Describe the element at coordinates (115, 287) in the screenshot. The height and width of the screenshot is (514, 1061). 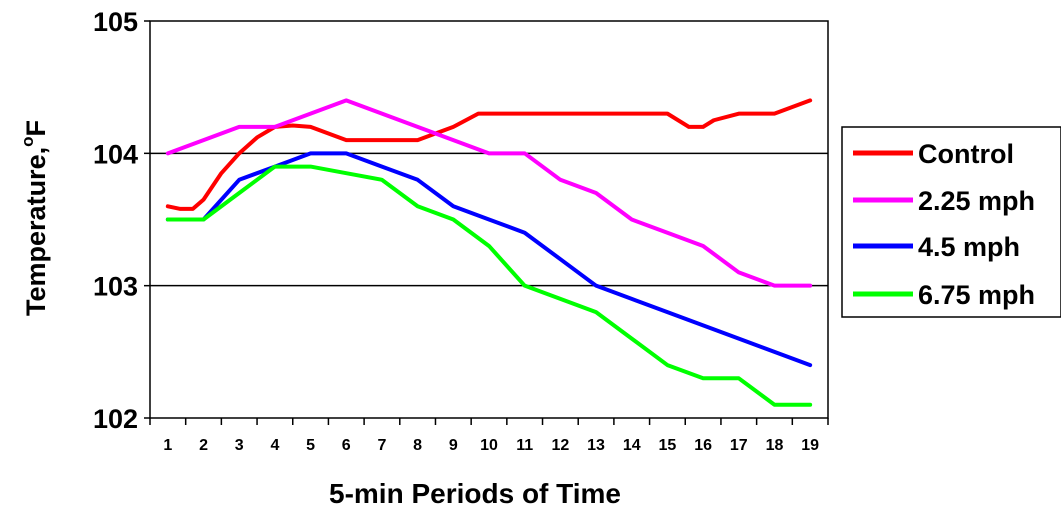
I see `y-tick-label: 103` at that location.